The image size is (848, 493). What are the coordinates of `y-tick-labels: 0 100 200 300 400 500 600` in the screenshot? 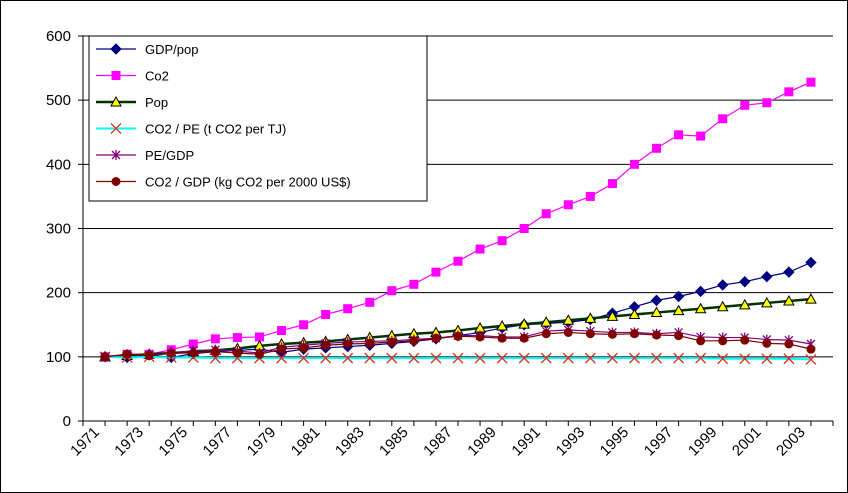 It's located at (58, 229).